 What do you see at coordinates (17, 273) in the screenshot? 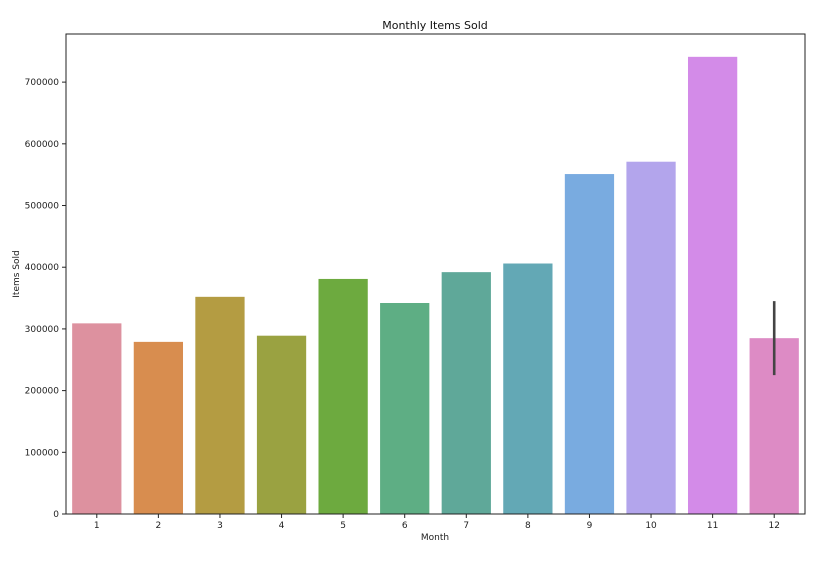
I see `y-axis-label: Items Sold` at bounding box center [17, 273].